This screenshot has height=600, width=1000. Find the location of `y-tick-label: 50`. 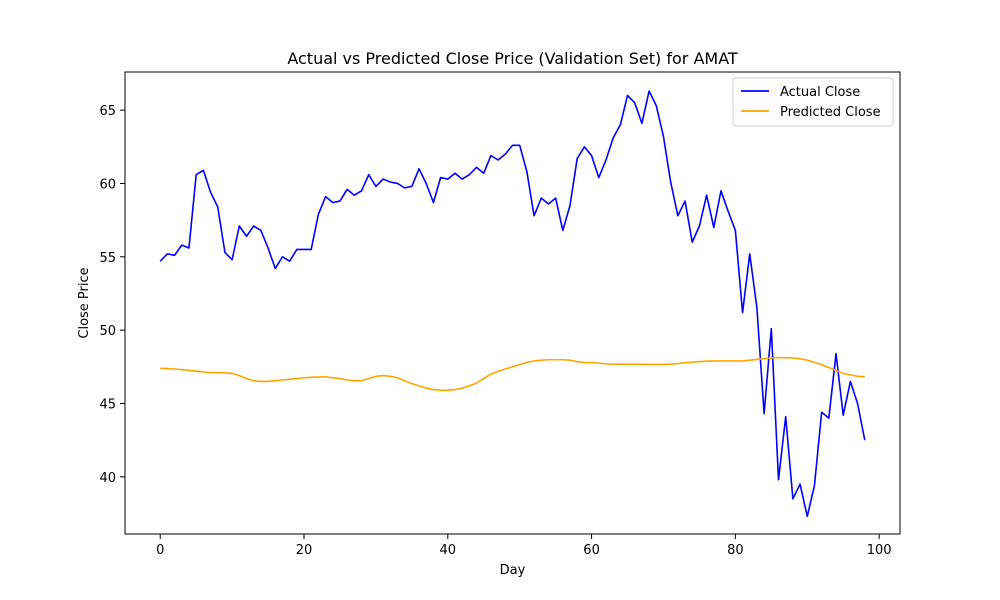

y-tick-label: 50 is located at coordinates (107, 331).